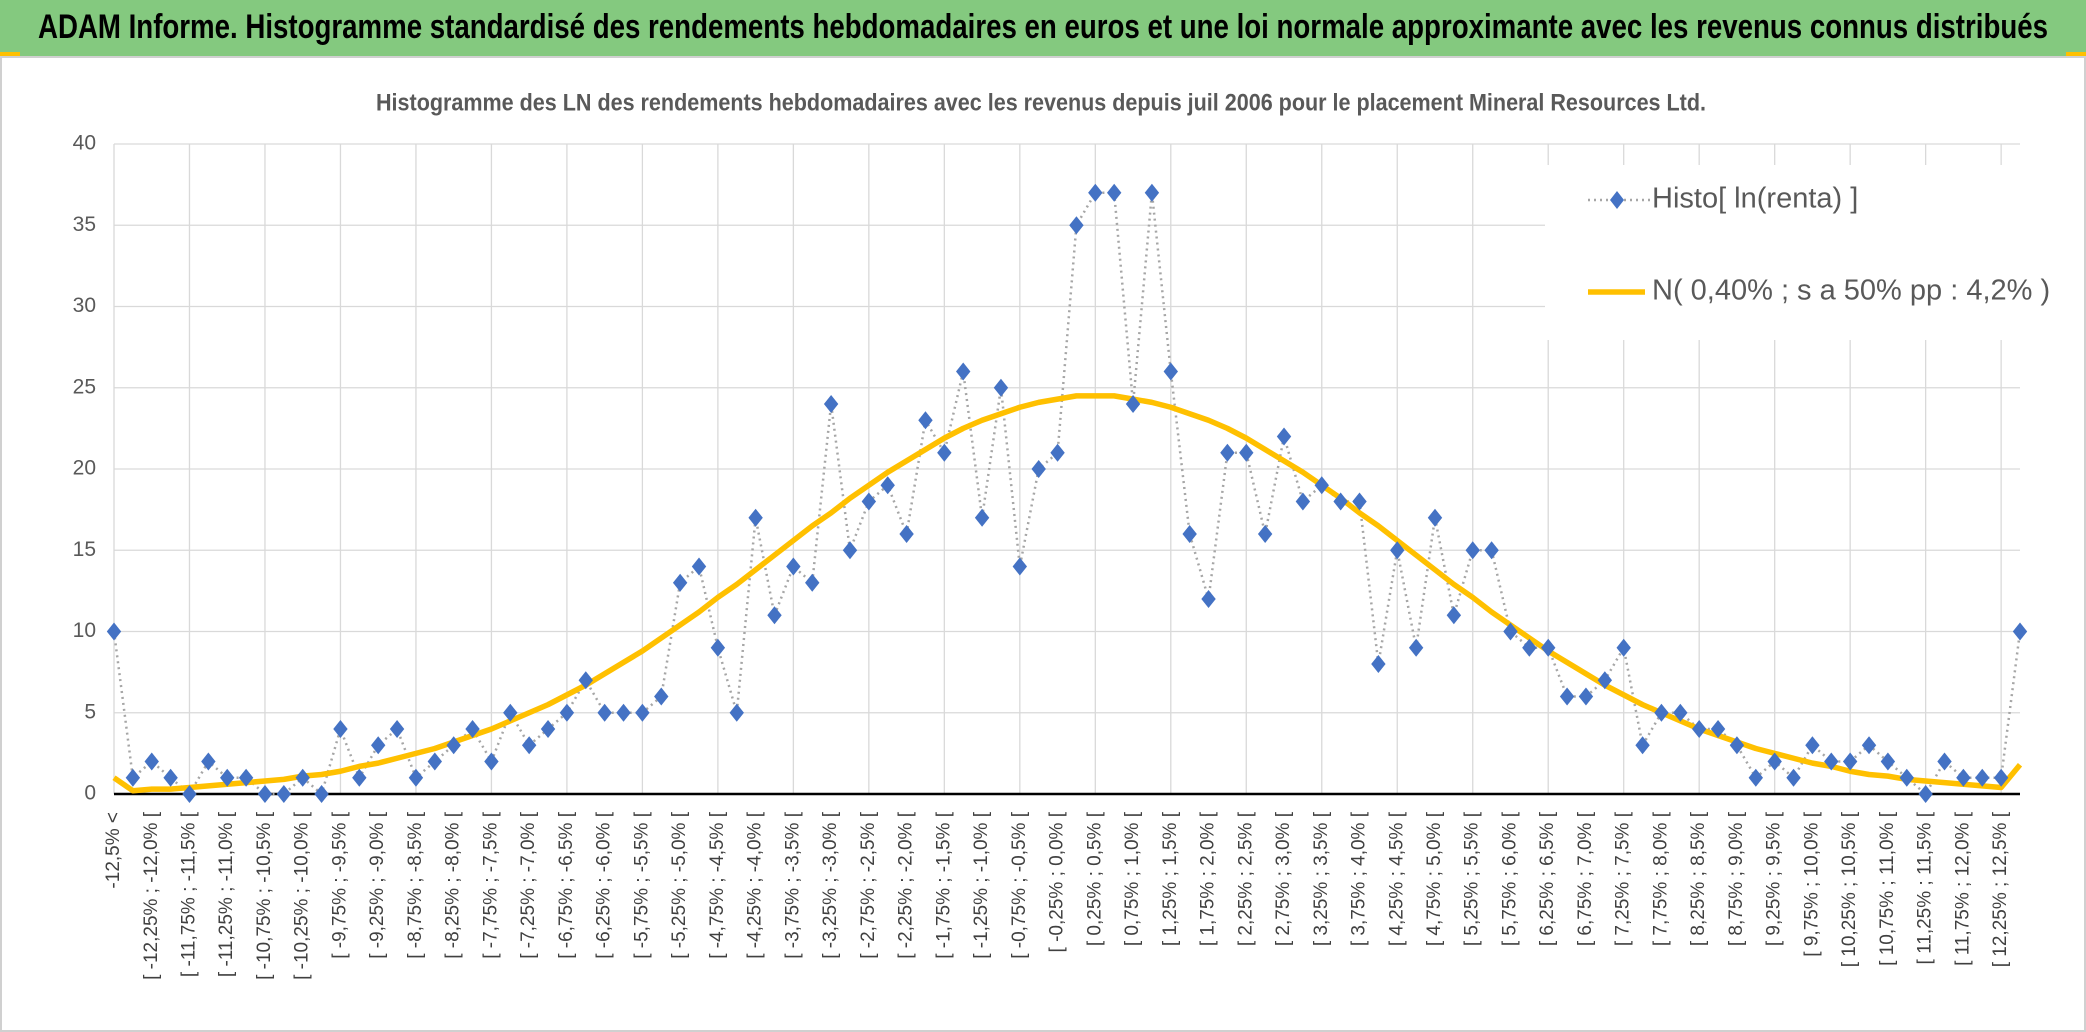 The image size is (2086, 1032). Describe the element at coordinates (1925, 887) in the screenshot. I see `x-tick-label: [ 11,25% ; 11,5% [` at that location.